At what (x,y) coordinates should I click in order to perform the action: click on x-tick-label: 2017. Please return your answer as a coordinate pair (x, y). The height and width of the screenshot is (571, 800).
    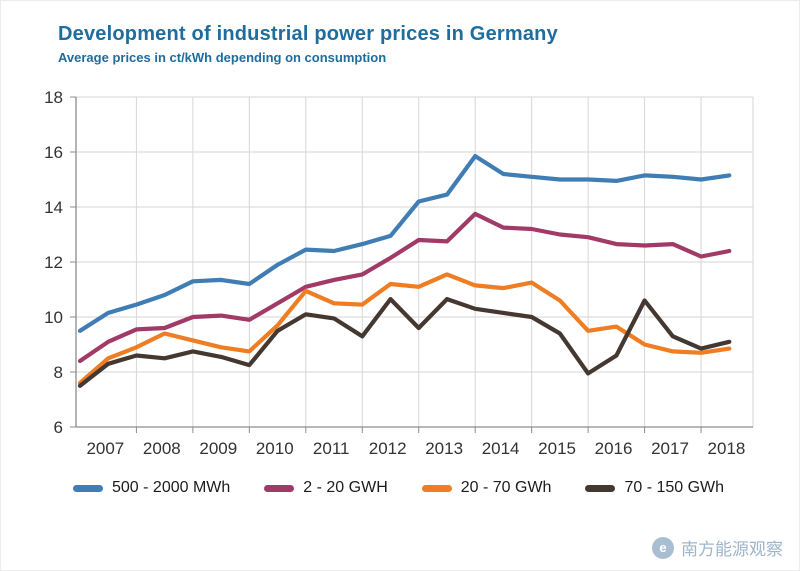
    Looking at the image, I should click on (670, 448).